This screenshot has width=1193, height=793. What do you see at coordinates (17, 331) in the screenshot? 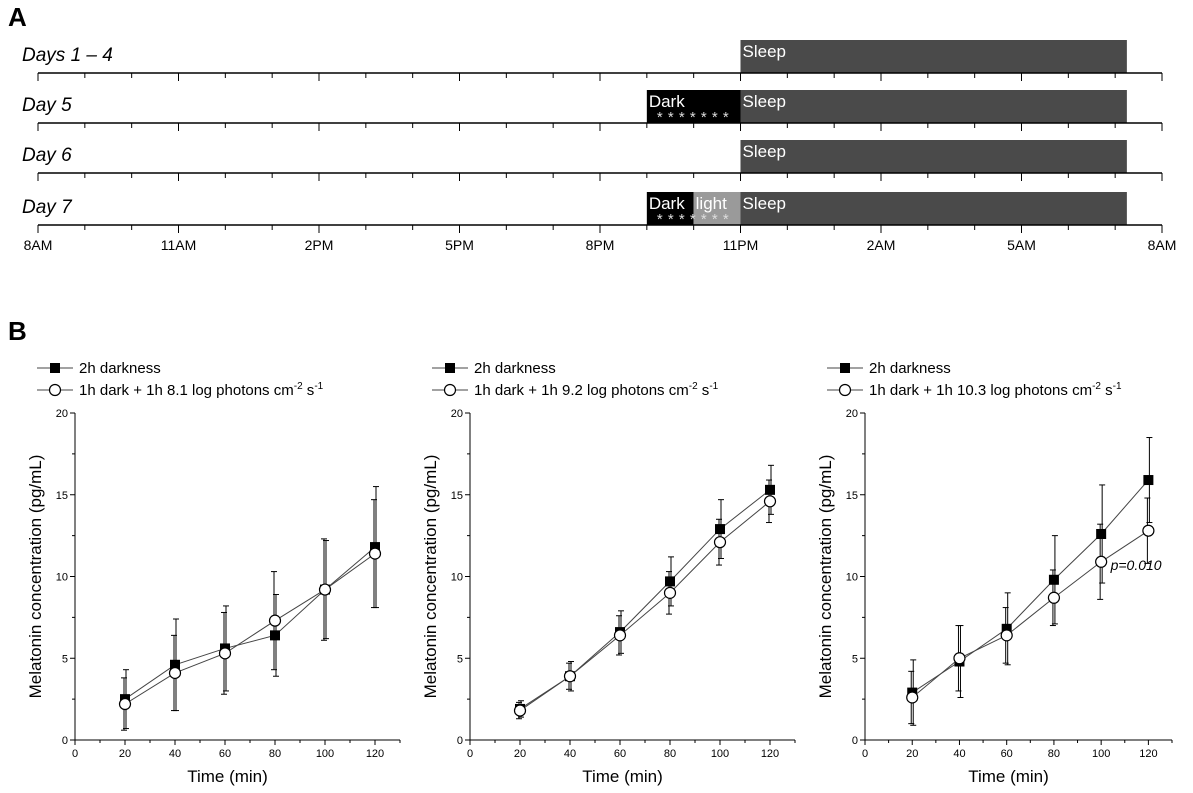
I see `panel-label-b: B` at bounding box center [17, 331].